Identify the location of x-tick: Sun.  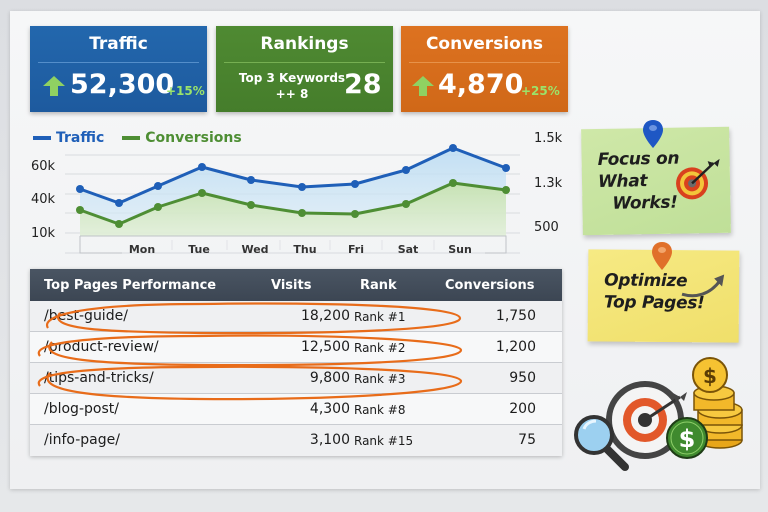
(460, 249).